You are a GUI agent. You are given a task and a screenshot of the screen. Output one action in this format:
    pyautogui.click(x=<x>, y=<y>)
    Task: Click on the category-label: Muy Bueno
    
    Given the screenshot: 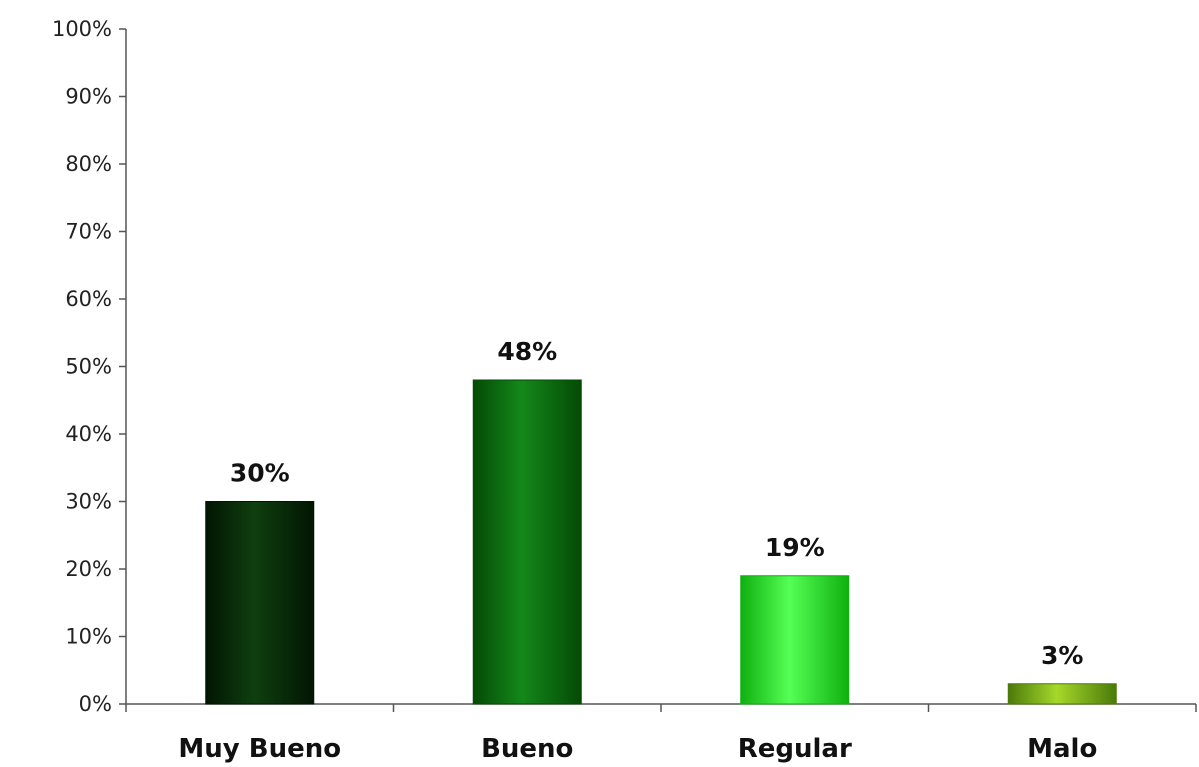 What is the action you would take?
    pyautogui.click(x=259, y=749)
    